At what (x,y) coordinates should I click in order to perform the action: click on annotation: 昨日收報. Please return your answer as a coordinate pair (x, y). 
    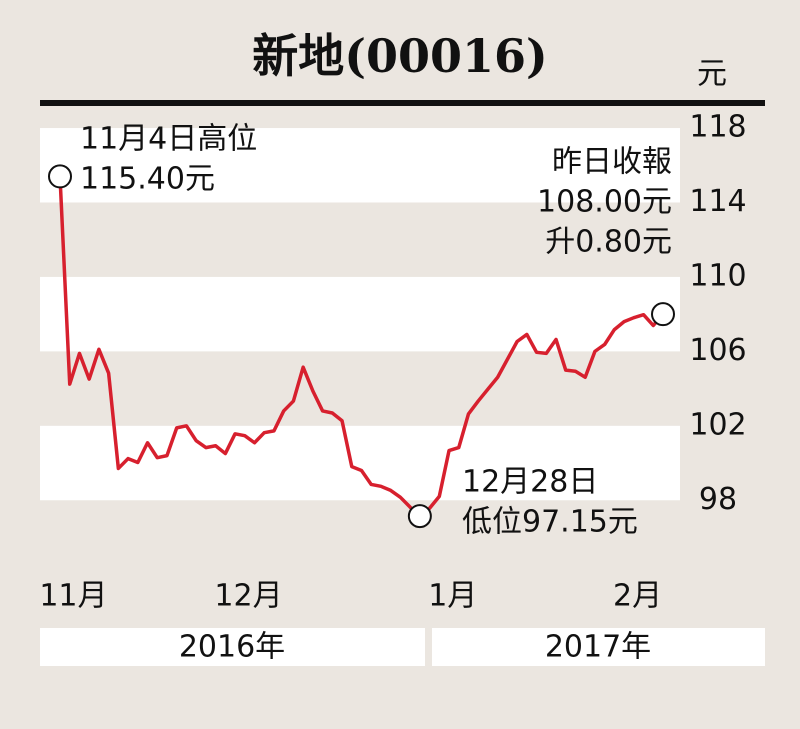
    Looking at the image, I should click on (612, 162).